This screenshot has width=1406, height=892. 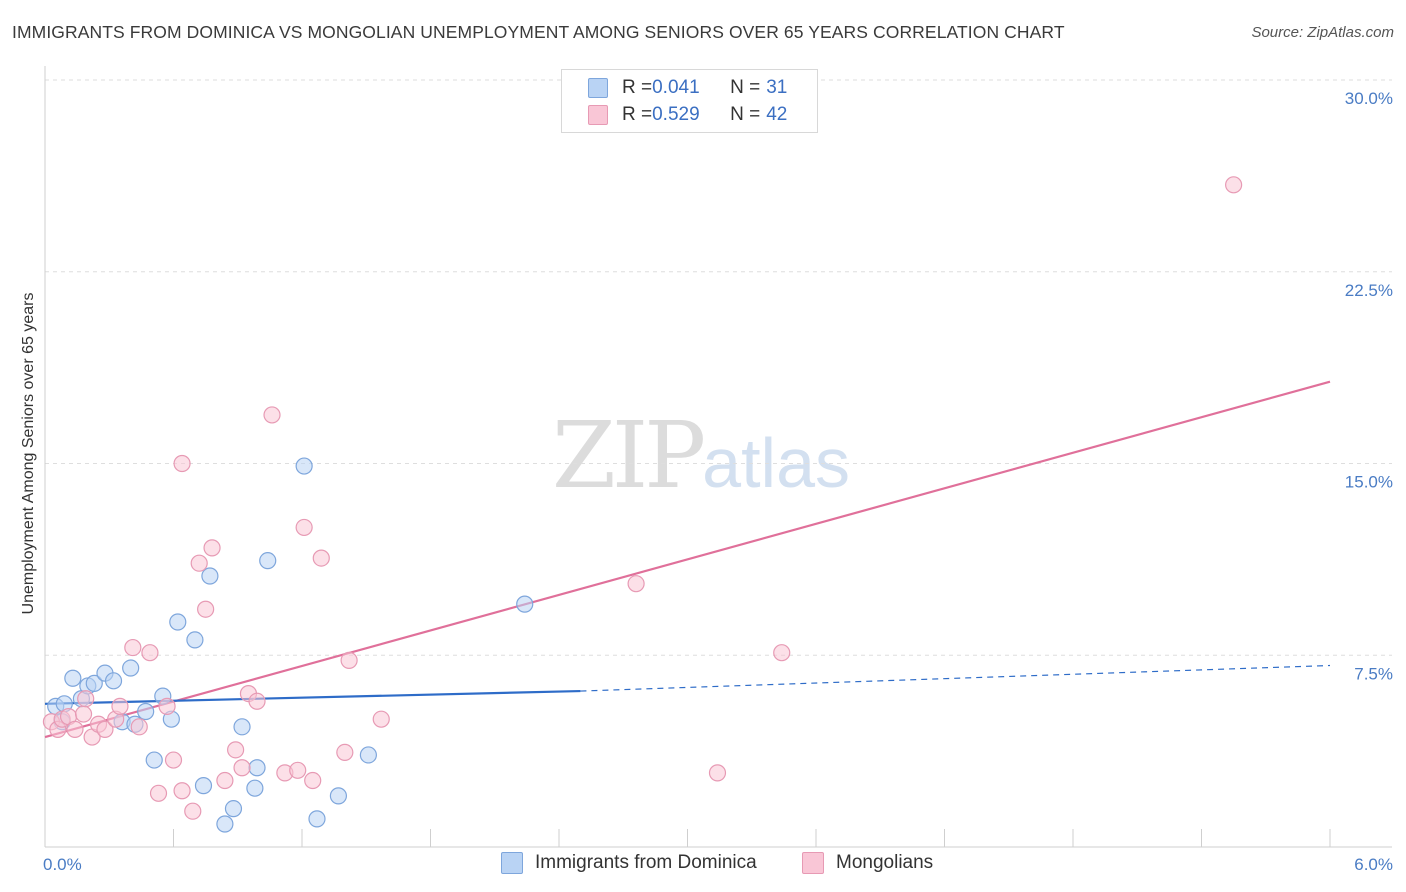 What do you see at coordinates (777, 87) in the screenshot?
I see `legend-n-value: 31` at bounding box center [777, 87].